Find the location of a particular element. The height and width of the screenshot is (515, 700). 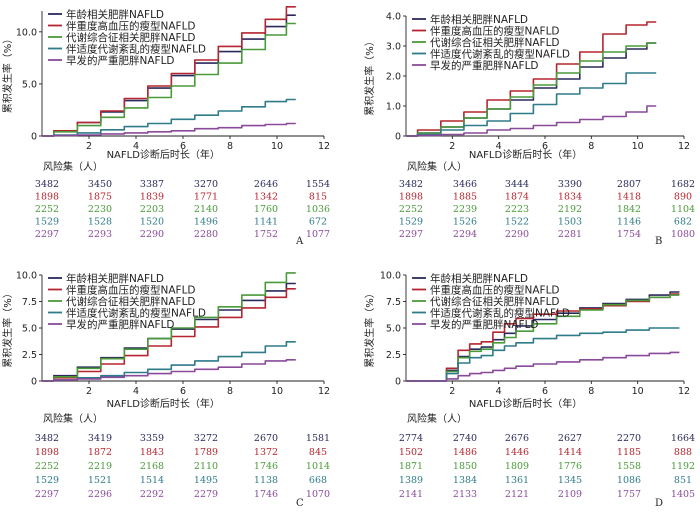

risk-table-cell: 1104 is located at coordinates (683, 209).